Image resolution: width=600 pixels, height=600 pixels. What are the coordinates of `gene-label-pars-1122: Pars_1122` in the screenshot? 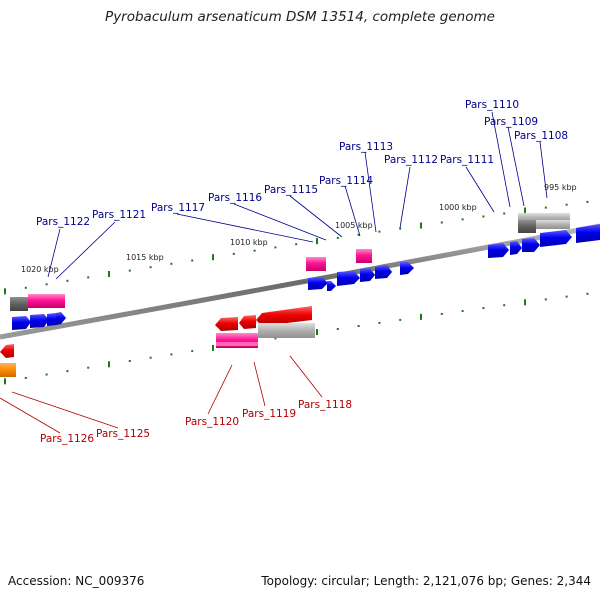 It's located at (63, 222).